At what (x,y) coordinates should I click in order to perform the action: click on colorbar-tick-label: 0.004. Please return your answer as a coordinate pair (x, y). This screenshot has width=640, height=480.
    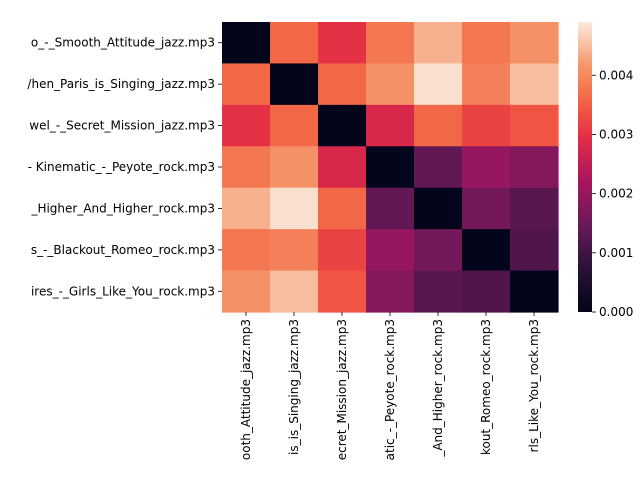
    Looking at the image, I should click on (616, 75).